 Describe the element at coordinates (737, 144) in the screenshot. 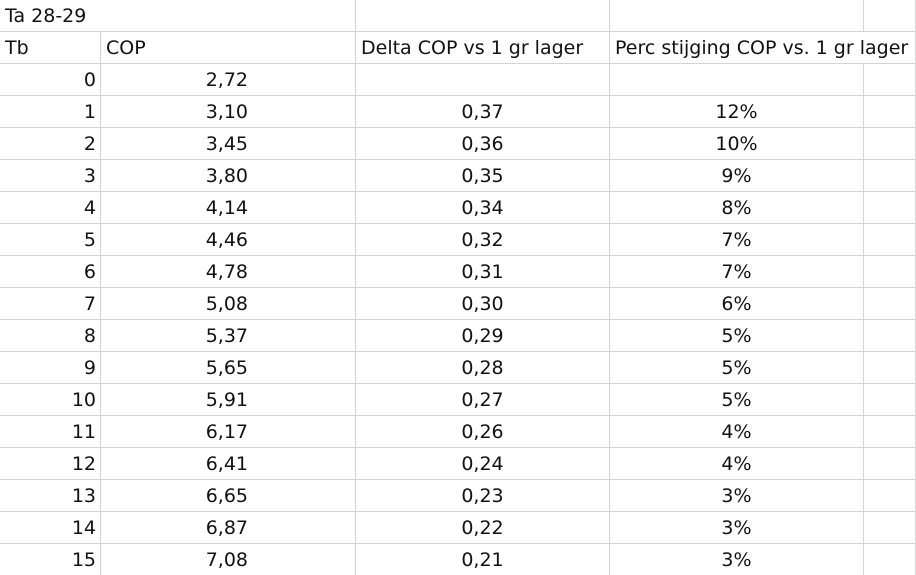

I see `cell-perc-stijging: 10%` at that location.